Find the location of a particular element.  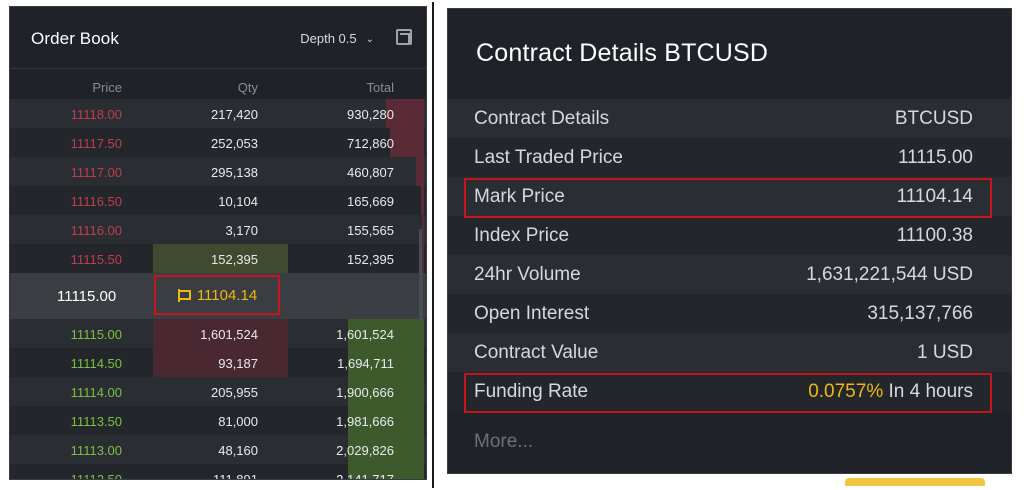

order-row-bid: 11113.00 48,160 2,029,826 is located at coordinates (218, 449).